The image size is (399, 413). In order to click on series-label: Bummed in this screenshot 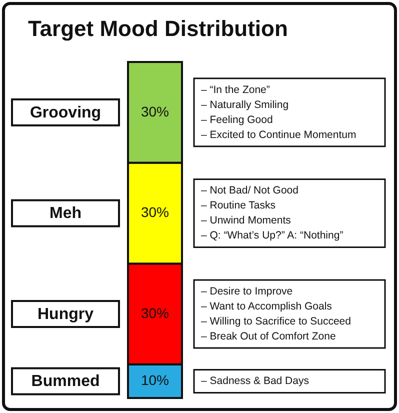, I will do `click(65, 381)`.